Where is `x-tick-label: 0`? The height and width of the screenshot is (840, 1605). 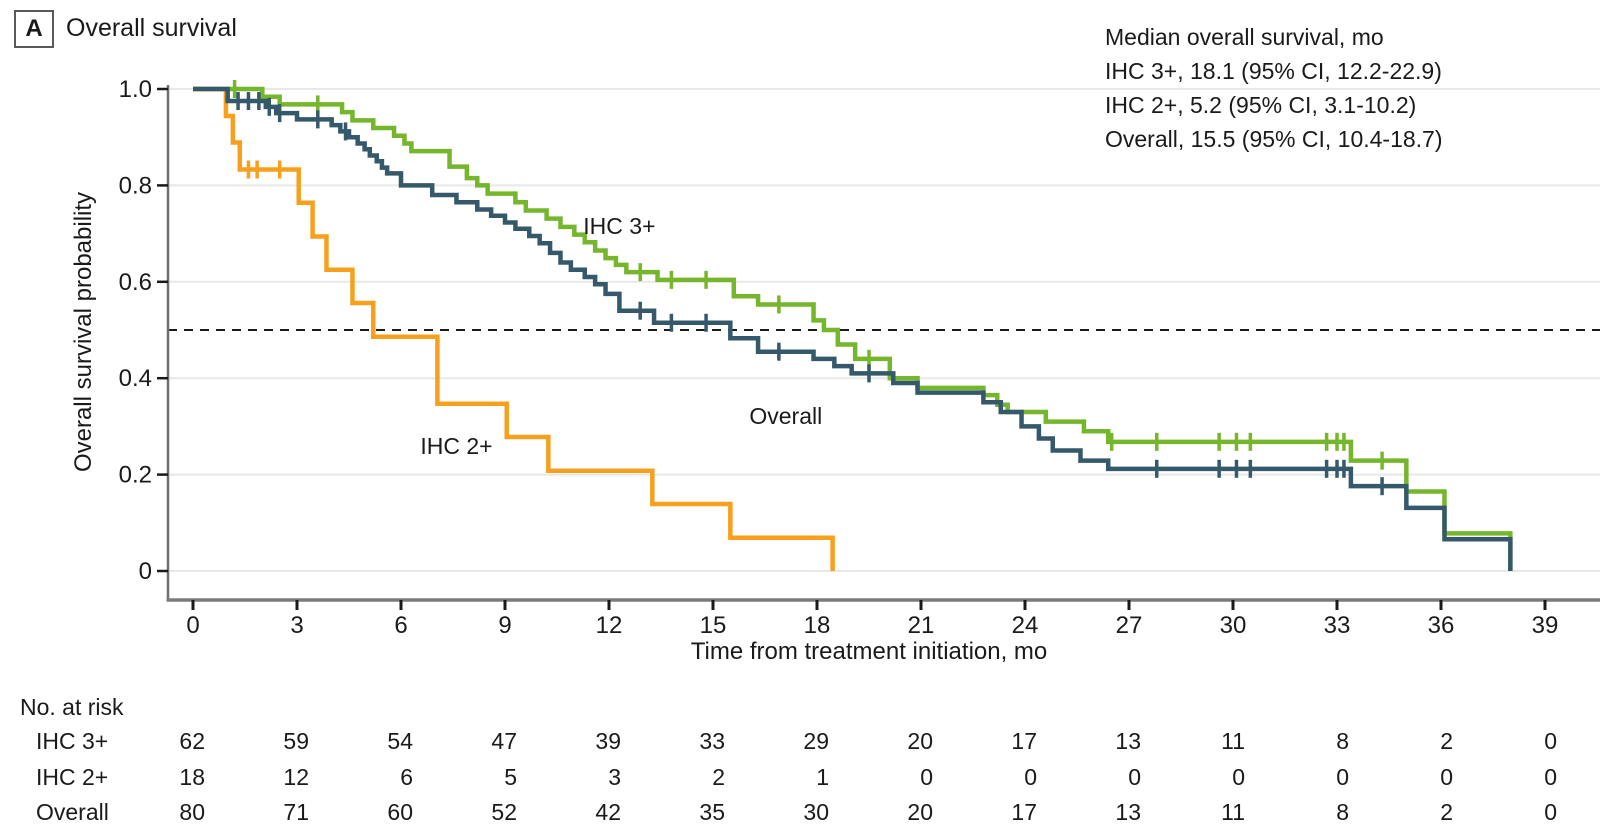
x-tick-label: 0 is located at coordinates (192, 625).